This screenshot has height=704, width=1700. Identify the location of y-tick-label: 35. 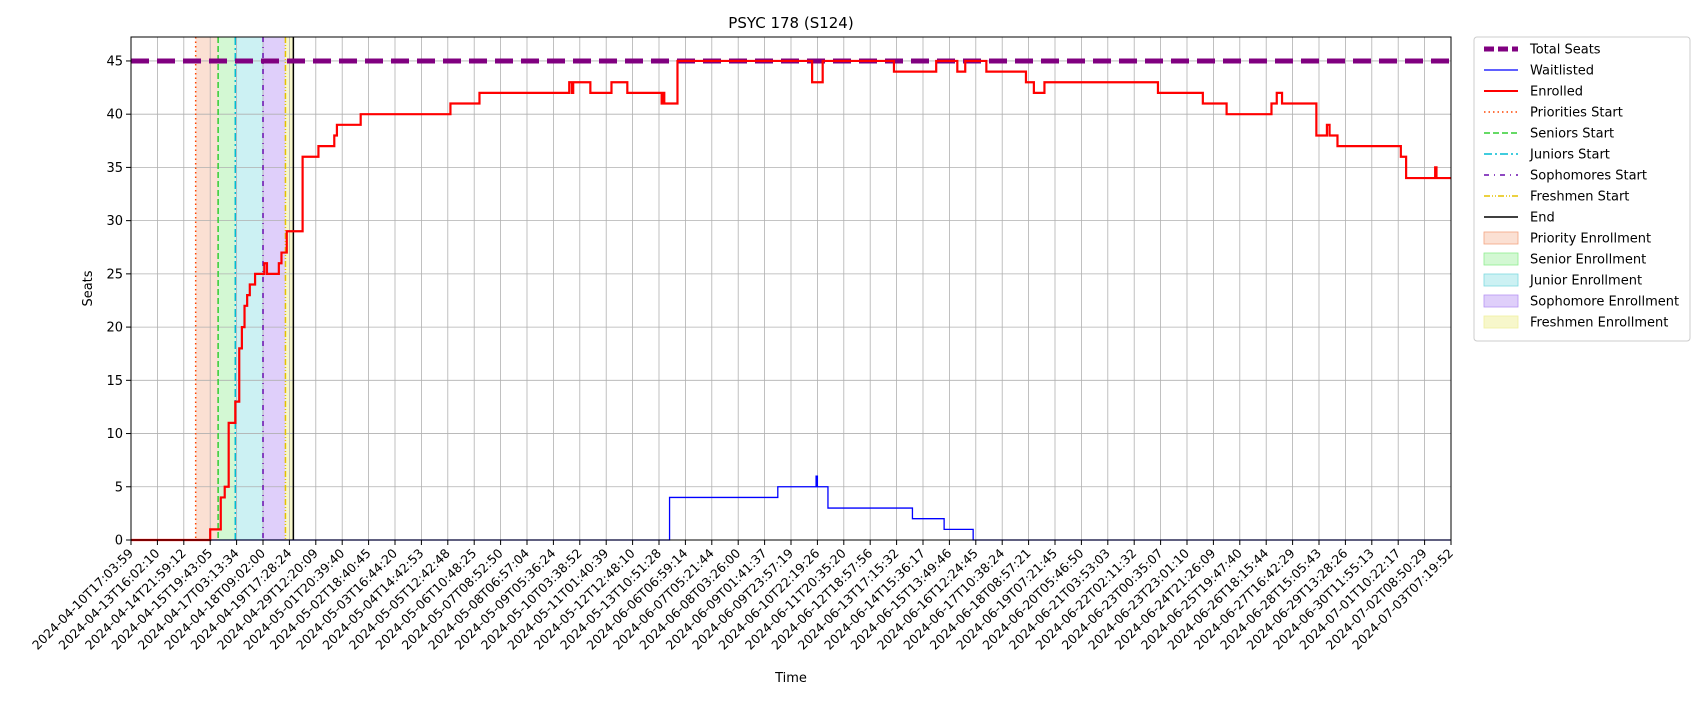
(114, 168).